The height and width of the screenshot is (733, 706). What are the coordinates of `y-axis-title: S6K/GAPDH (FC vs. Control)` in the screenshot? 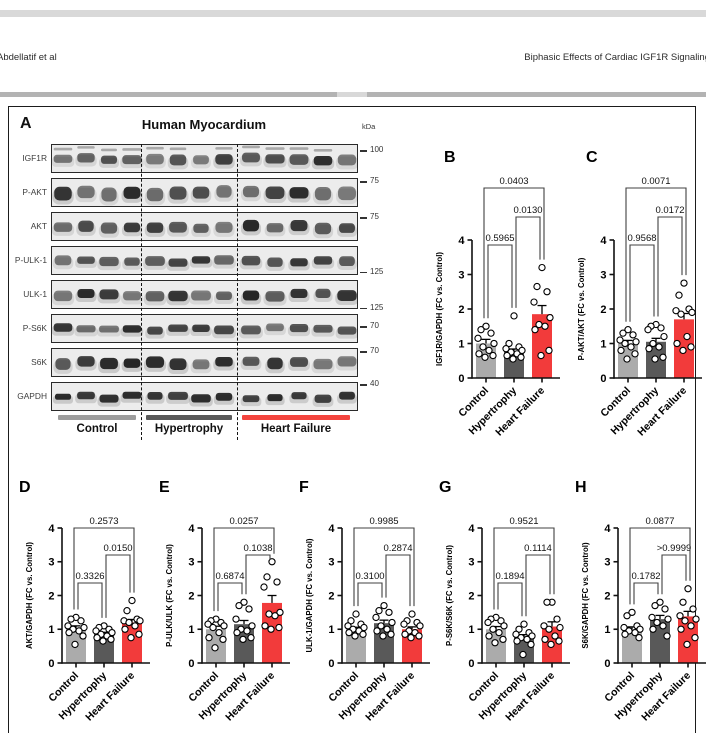 It's located at (585, 595).